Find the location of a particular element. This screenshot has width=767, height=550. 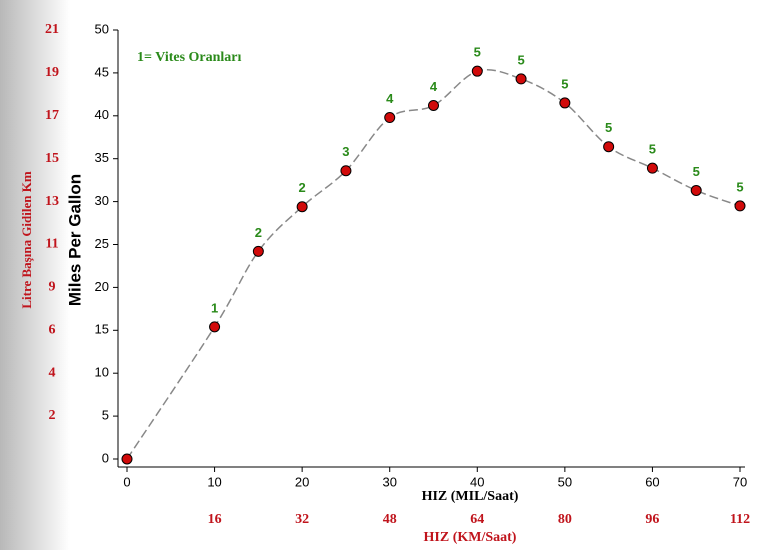

x-tick-label: 40 is located at coordinates (477, 481).